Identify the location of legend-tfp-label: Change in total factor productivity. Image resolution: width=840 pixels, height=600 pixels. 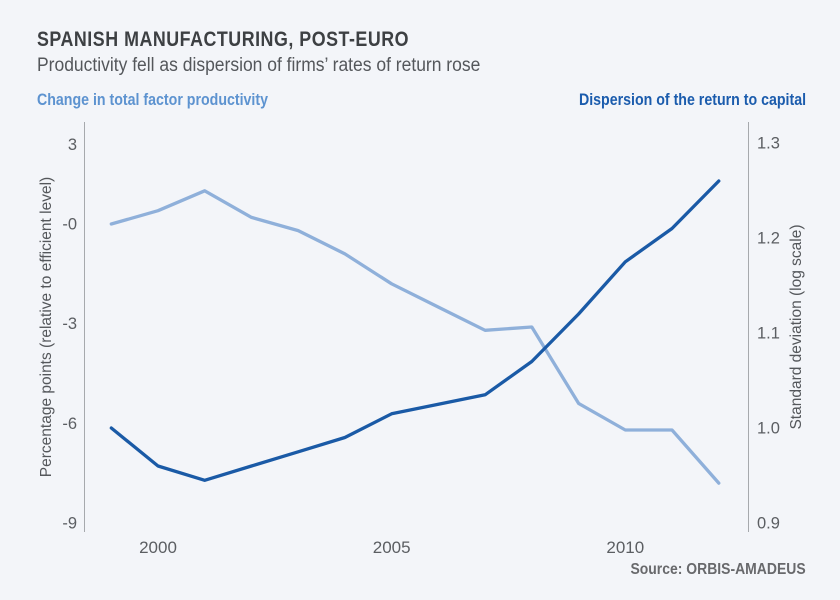
(153, 100).